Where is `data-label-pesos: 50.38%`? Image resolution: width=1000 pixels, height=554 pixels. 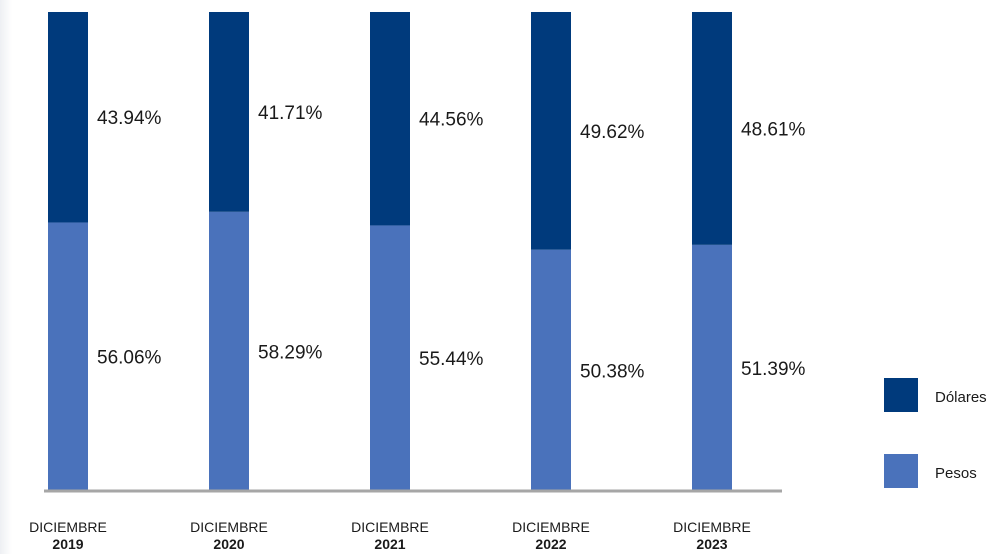 data-label-pesos: 50.38% is located at coordinates (612, 371).